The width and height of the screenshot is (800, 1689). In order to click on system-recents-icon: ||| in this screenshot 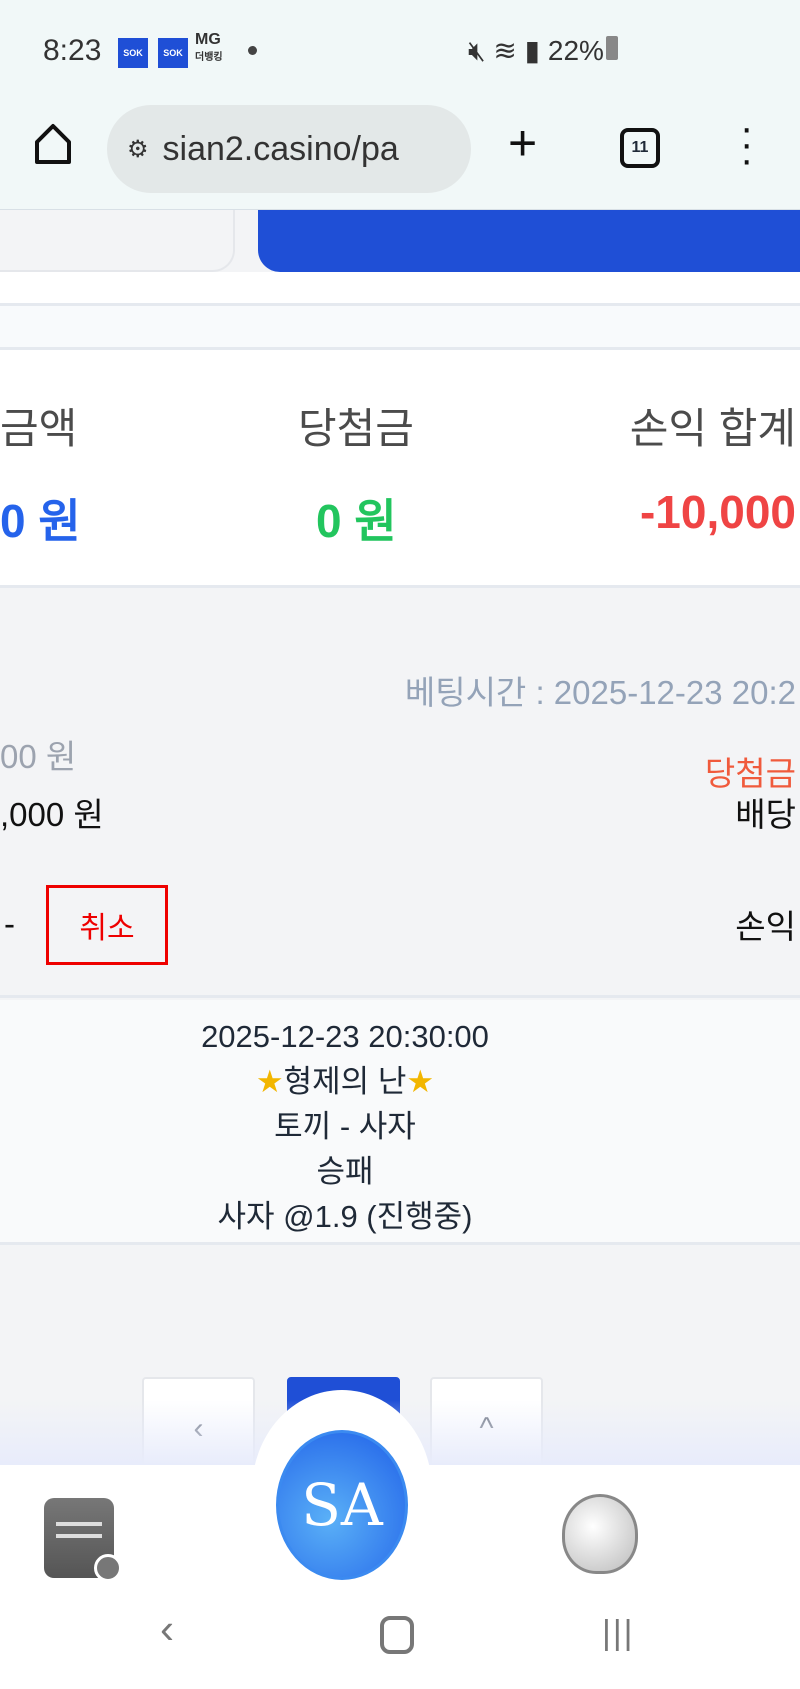, I will do `click(618, 1633)`.